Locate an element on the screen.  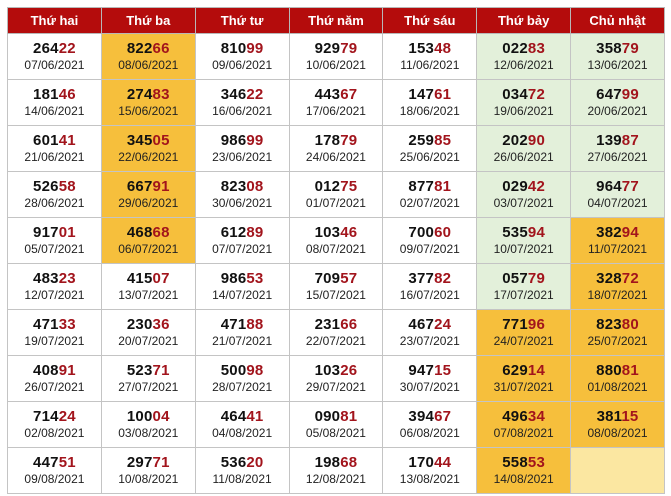
result-date: 30/07/2021 is located at coordinates (429, 387).